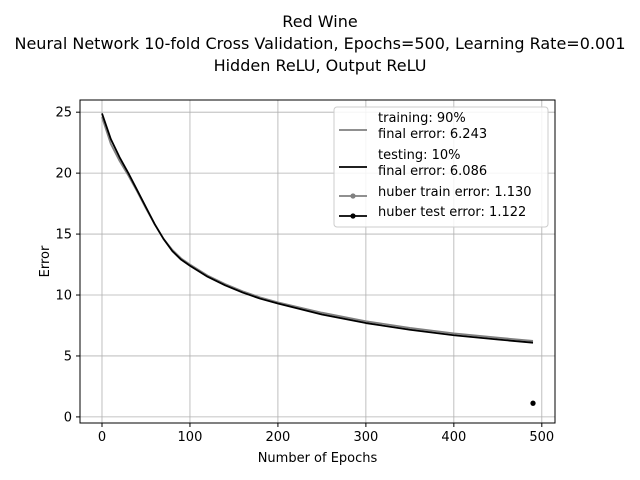 The width and height of the screenshot is (640, 480). I want to click on x-tick-label: 0, so click(102, 437).